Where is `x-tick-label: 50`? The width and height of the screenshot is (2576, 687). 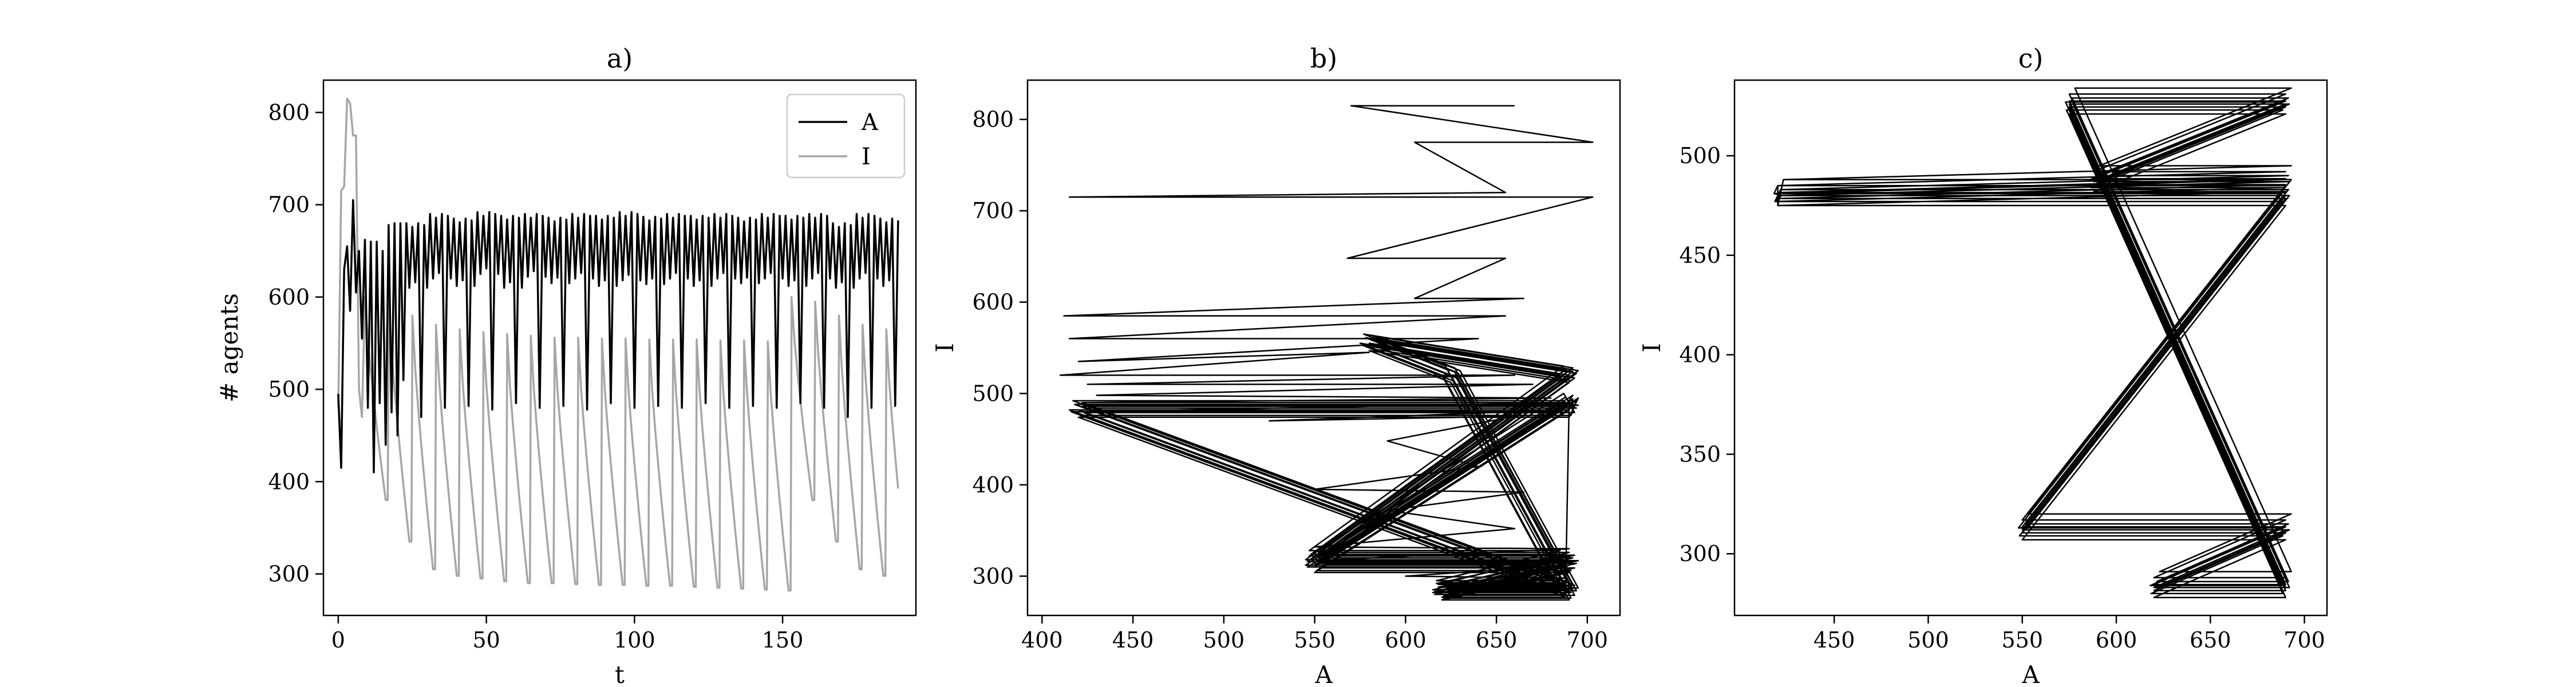 x-tick-label: 50 is located at coordinates (486, 640).